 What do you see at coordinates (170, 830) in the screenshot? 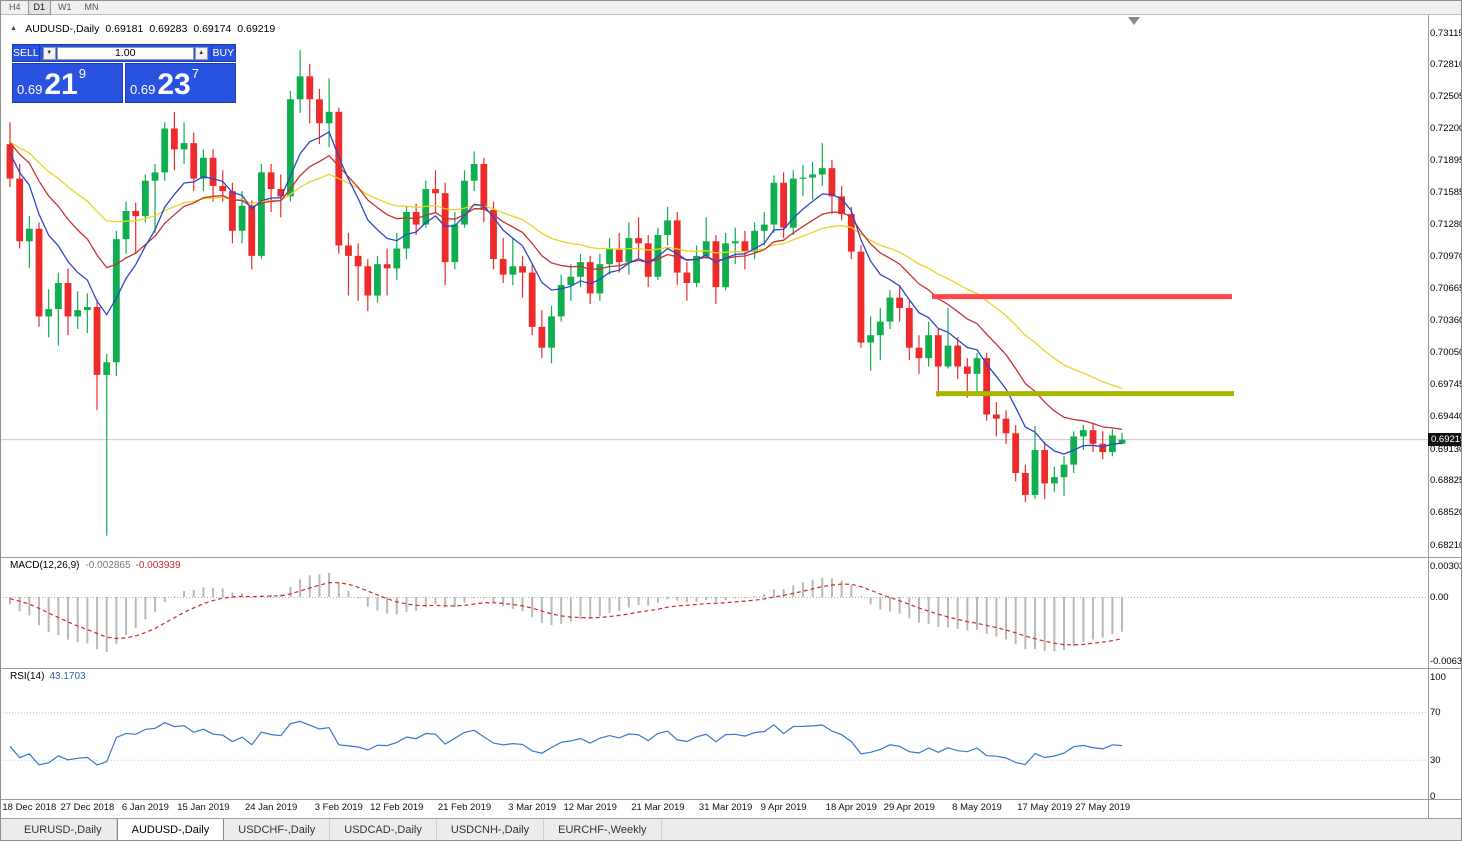
I see `chart-tab-audusd: AUDUSD-,Daily` at bounding box center [170, 830].